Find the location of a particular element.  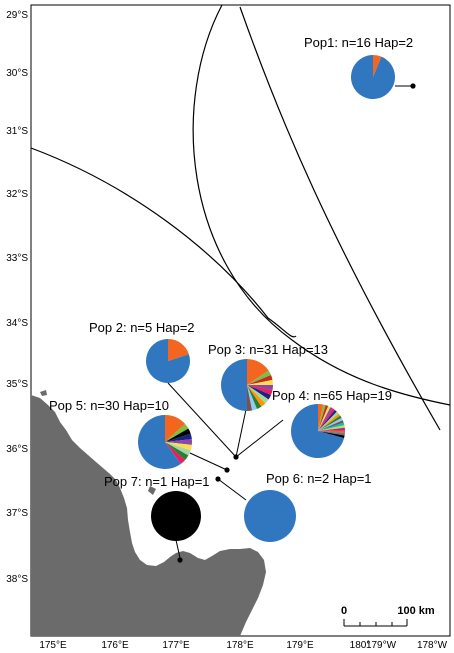

lon-label: 177°E is located at coordinates (176, 645).